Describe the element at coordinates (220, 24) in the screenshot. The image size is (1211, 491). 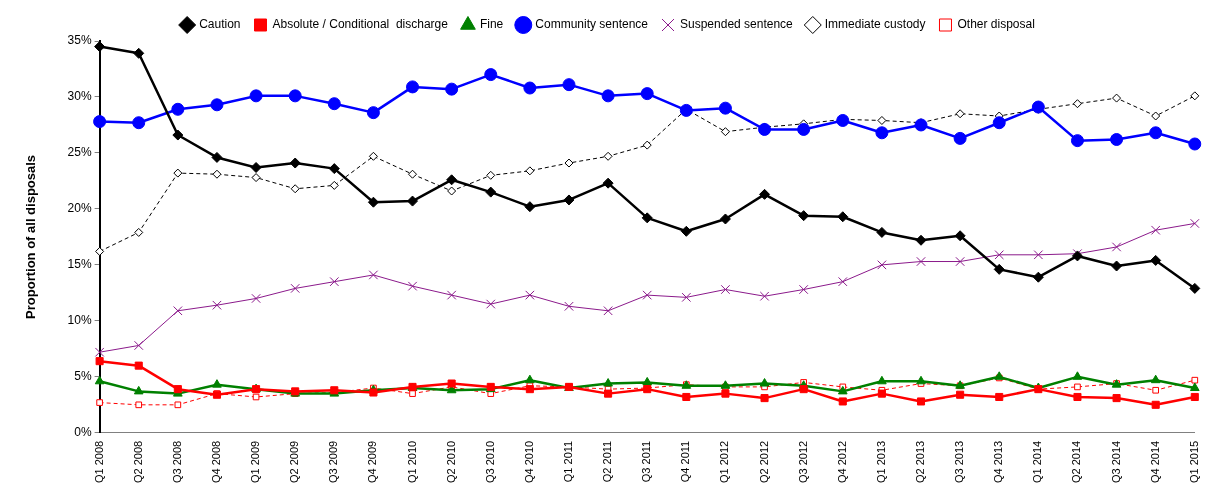
I see `legend-label: Caution` at that location.